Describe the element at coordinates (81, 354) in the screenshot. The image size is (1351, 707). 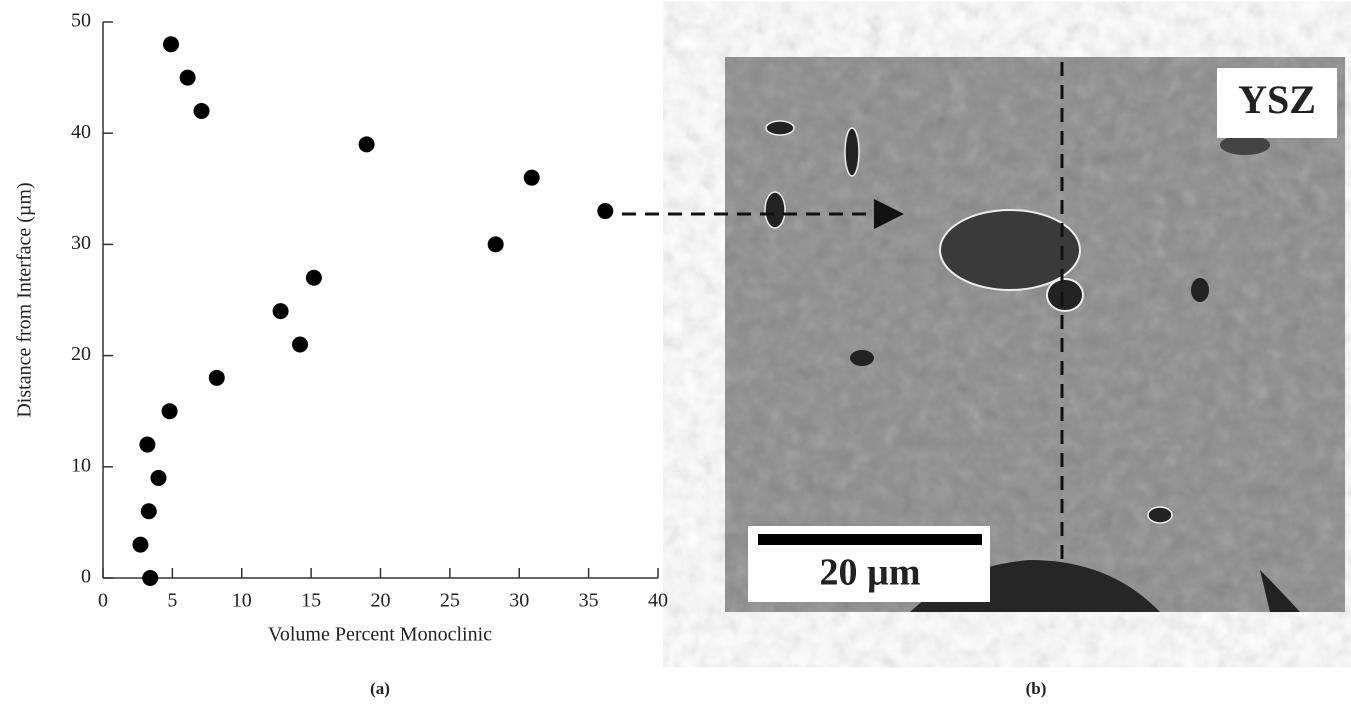
I see `y-tick-label: 20` at that location.